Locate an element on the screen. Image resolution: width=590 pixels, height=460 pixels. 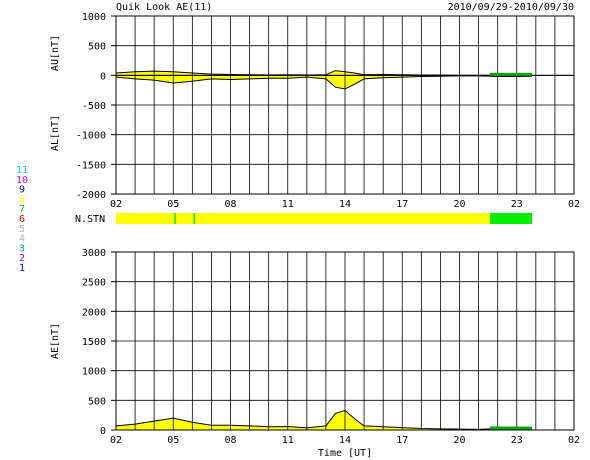
ae-fill is located at coordinates (324, 420).